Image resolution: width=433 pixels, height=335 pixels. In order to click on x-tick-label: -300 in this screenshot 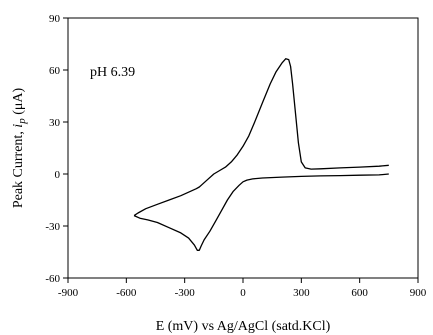, I will do `click(185, 293)`.